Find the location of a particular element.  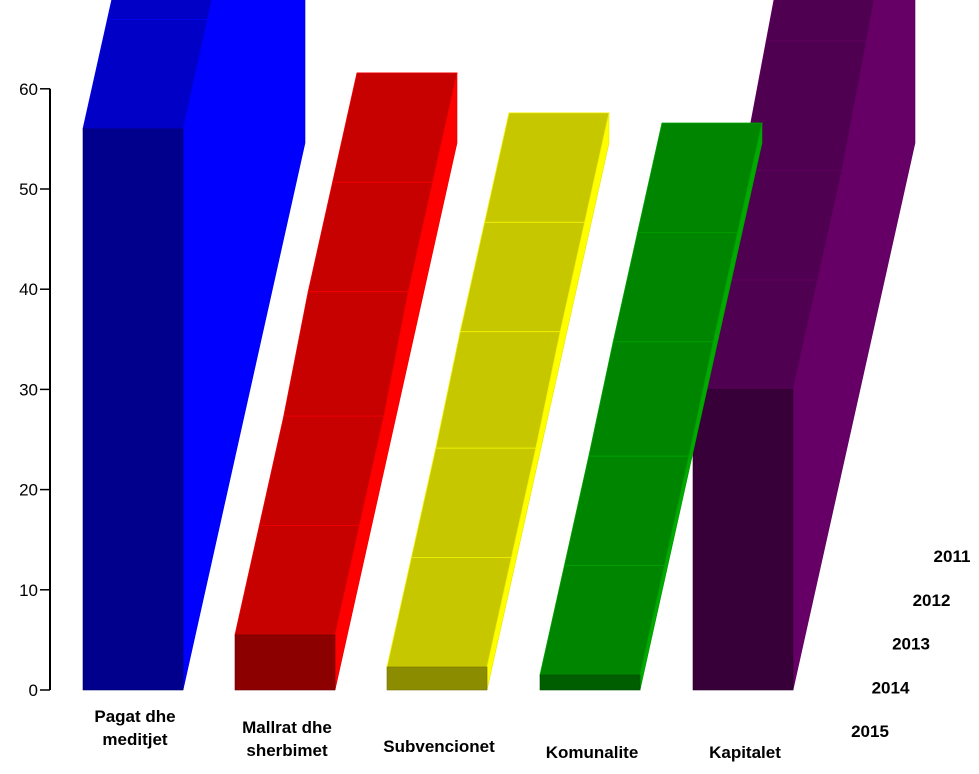

y-tick-label: 50 is located at coordinates (28, 189).